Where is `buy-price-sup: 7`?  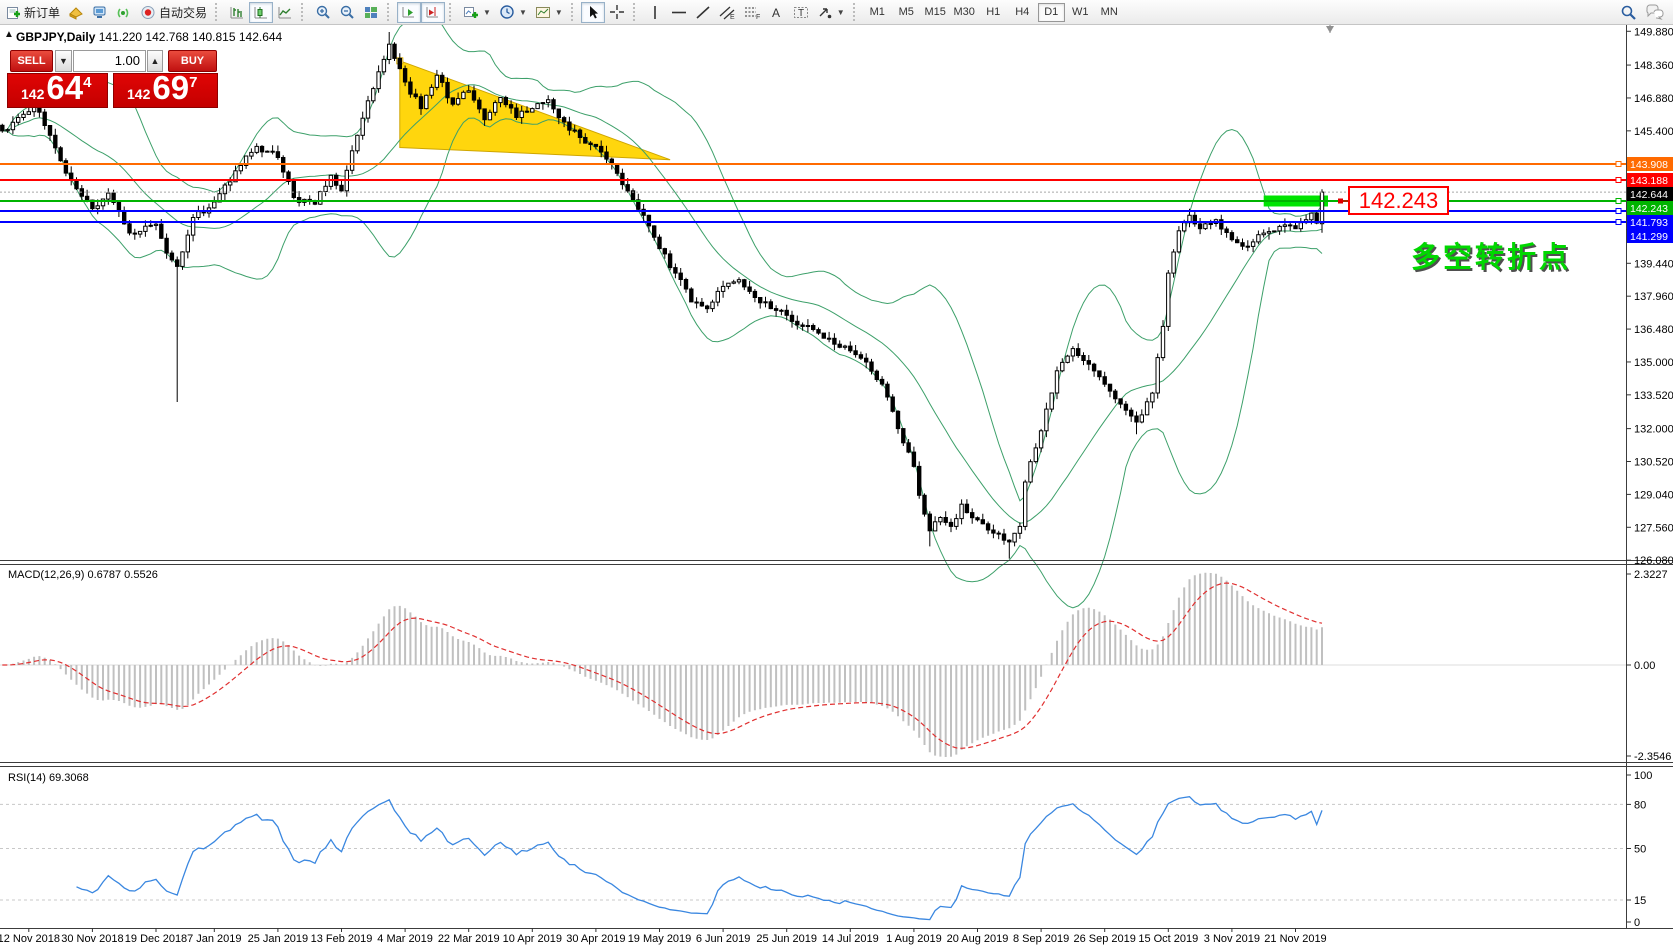 buy-price-sup: 7 is located at coordinates (193, 82).